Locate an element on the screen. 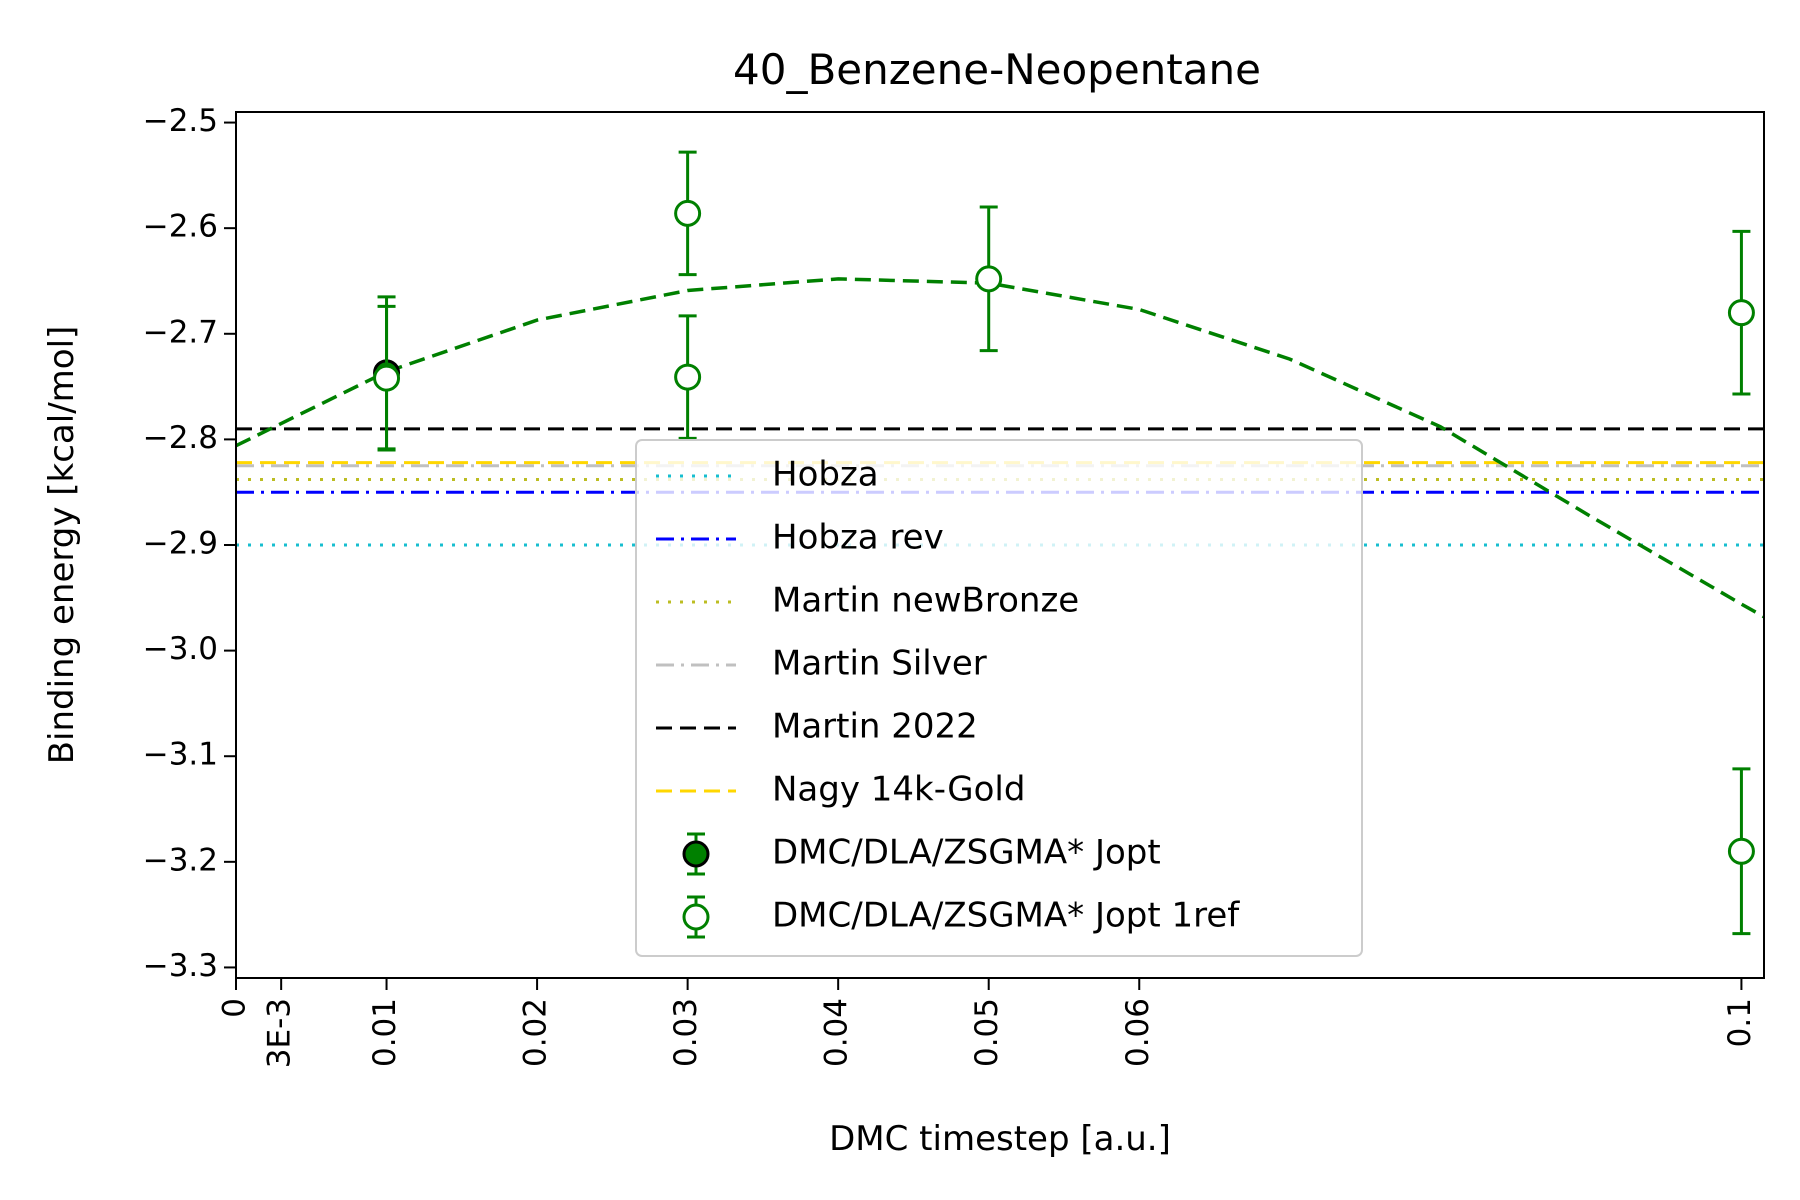 This screenshot has width=1800, height=1200. legend-label: Hobza rev is located at coordinates (858, 538).